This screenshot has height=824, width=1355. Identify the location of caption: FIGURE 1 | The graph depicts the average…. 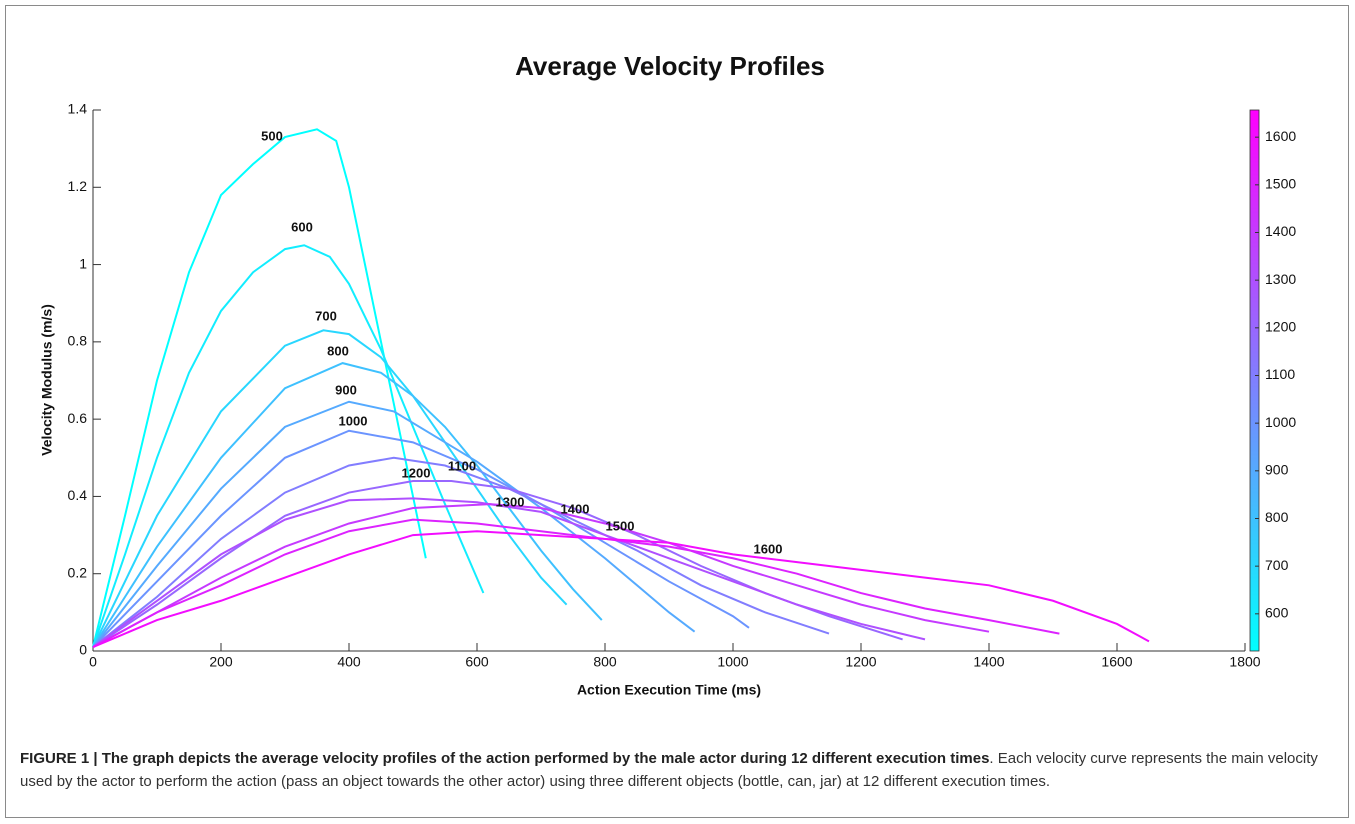
(675, 770).